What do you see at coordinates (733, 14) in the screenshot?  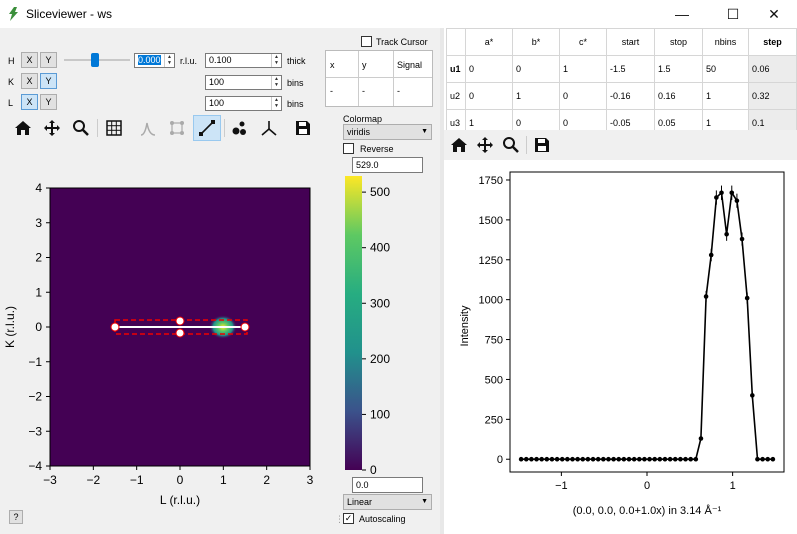 I see `maximize-button: ☐` at bounding box center [733, 14].